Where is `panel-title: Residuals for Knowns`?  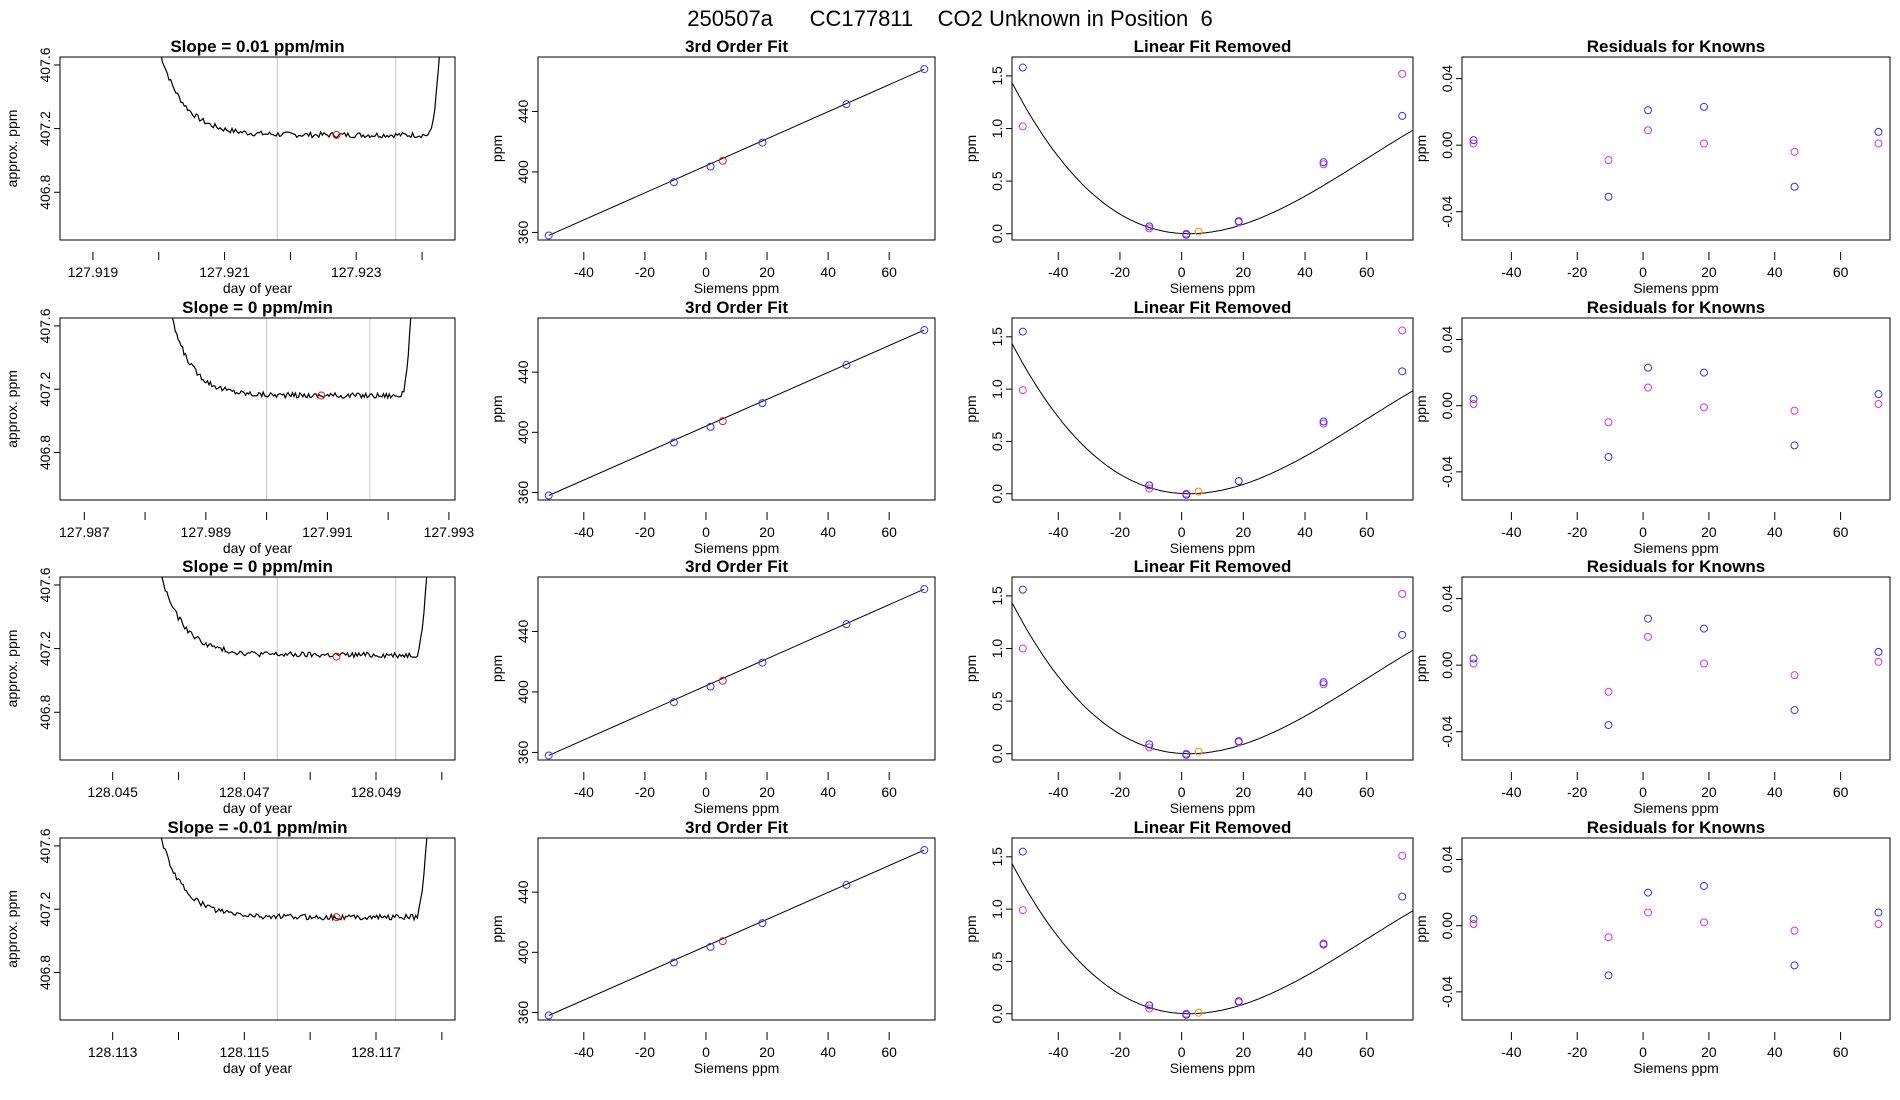
panel-title: Residuals for Knowns is located at coordinates (1676, 46).